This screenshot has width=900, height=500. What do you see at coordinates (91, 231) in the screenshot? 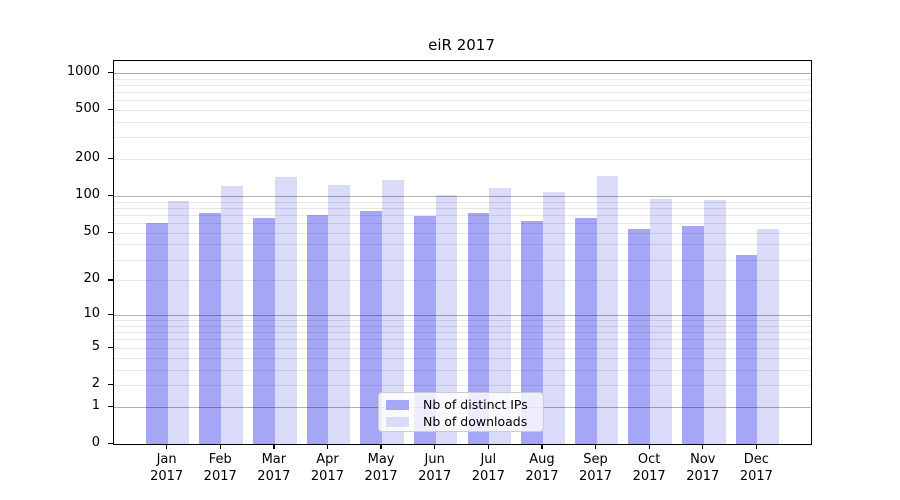
I see `y-tick-label-50: 50` at bounding box center [91, 231].